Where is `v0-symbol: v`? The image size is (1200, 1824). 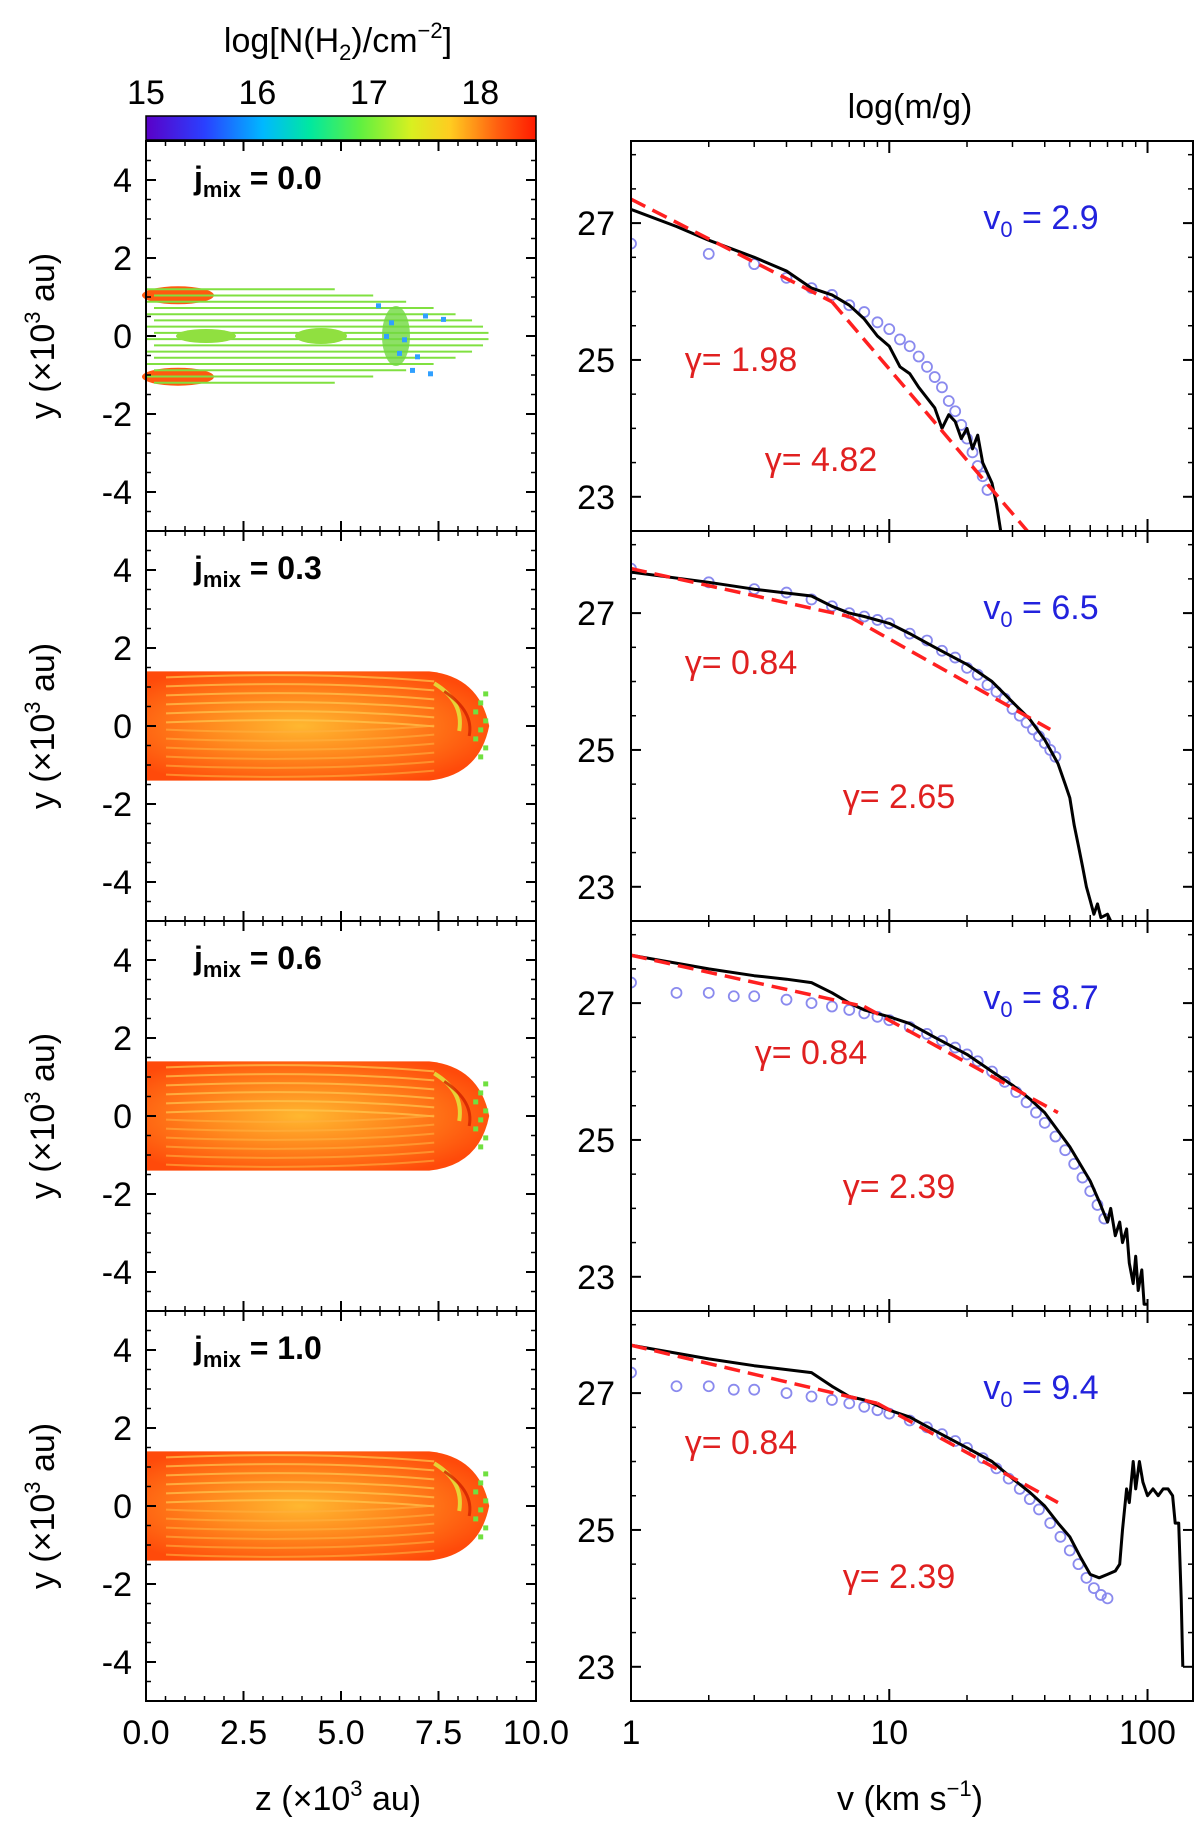
v0-symbol: v is located at coordinates (991, 608).